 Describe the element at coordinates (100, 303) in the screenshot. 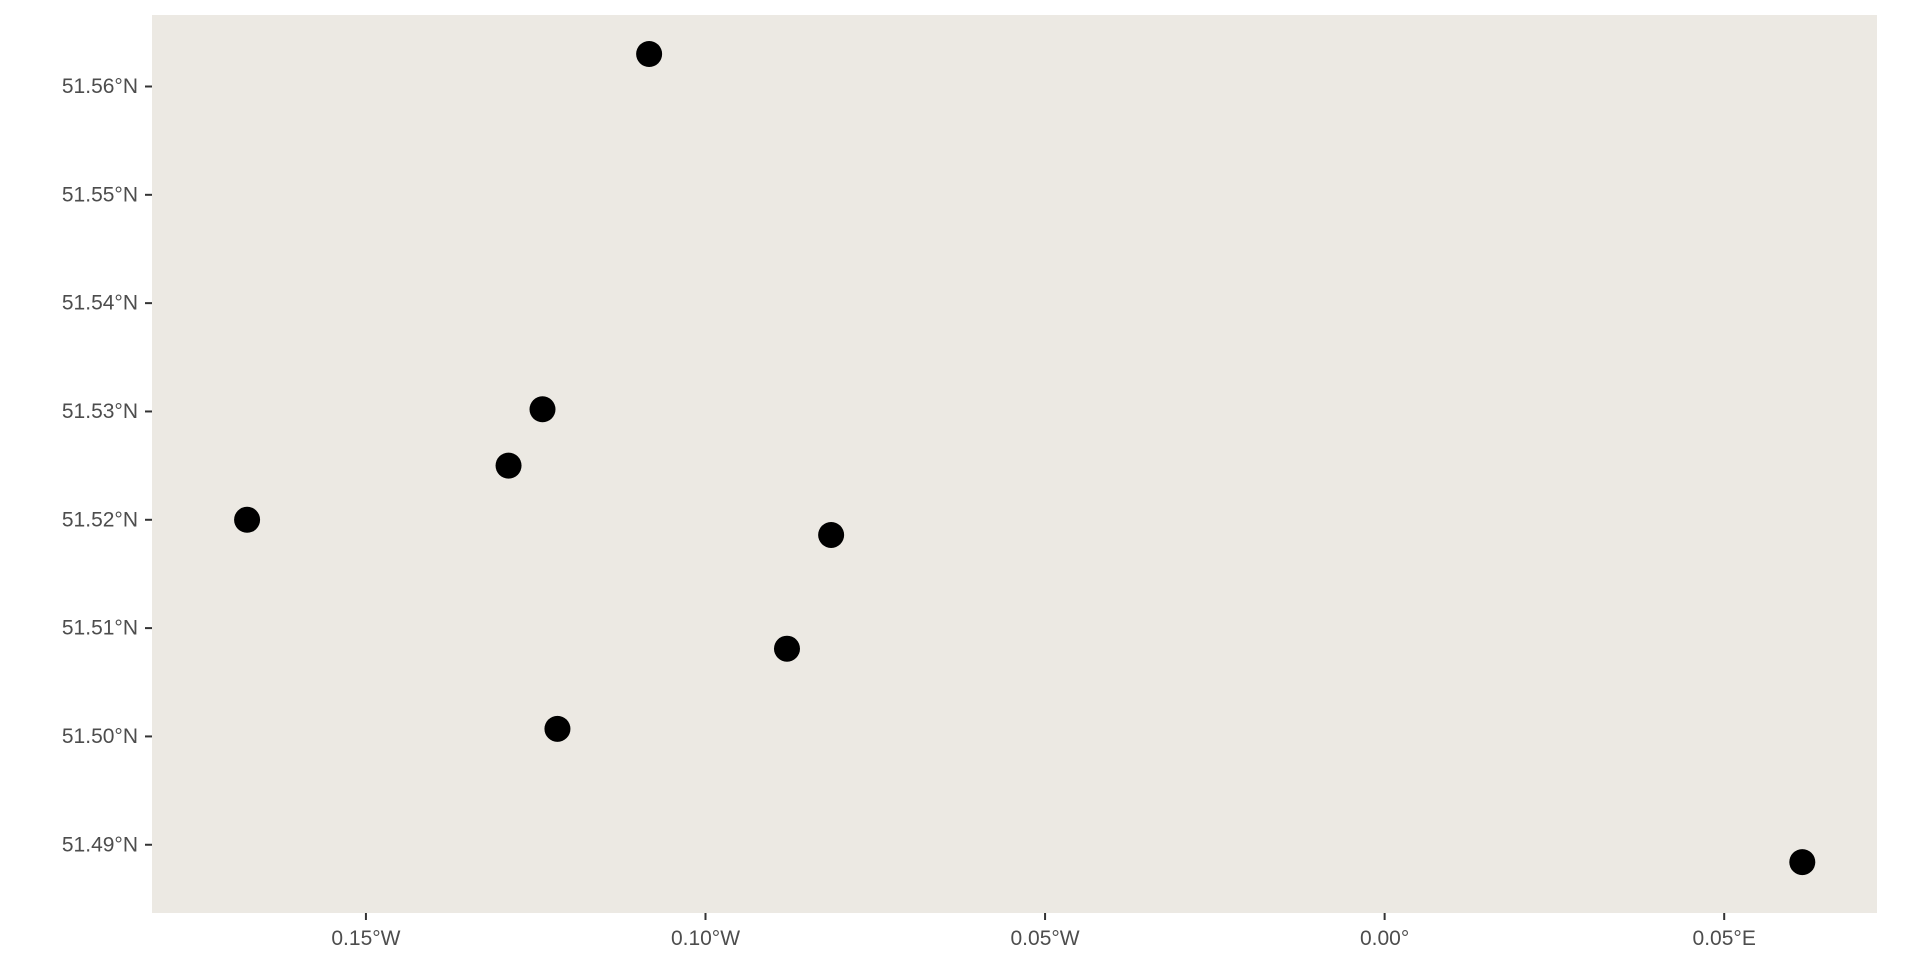

I see `y-tick-label: 51.54°N` at that location.